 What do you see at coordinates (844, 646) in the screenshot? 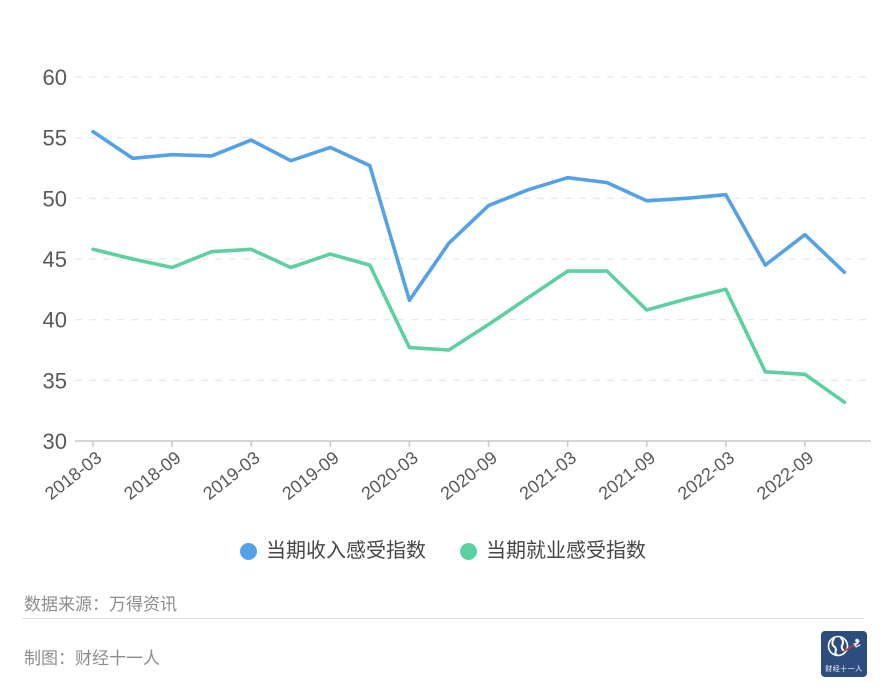
I see `globe-icon` at bounding box center [844, 646].